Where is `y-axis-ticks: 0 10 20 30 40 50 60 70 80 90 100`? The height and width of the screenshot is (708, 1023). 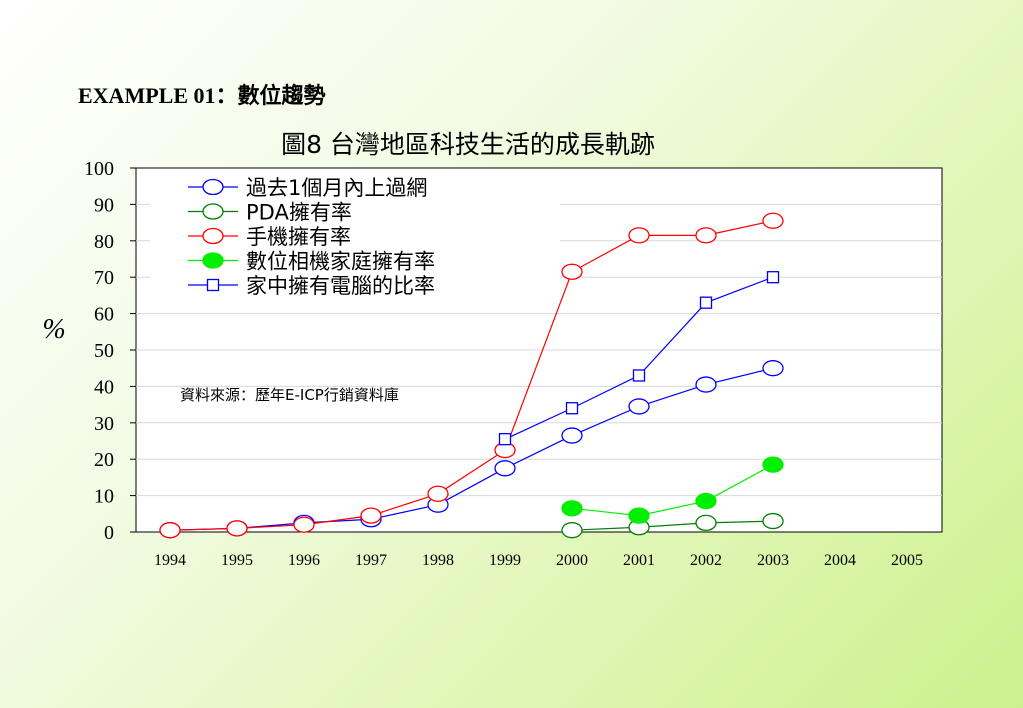 y-axis-ticks: 0 10 20 30 40 50 60 70 80 90 100 is located at coordinates (110, 351).